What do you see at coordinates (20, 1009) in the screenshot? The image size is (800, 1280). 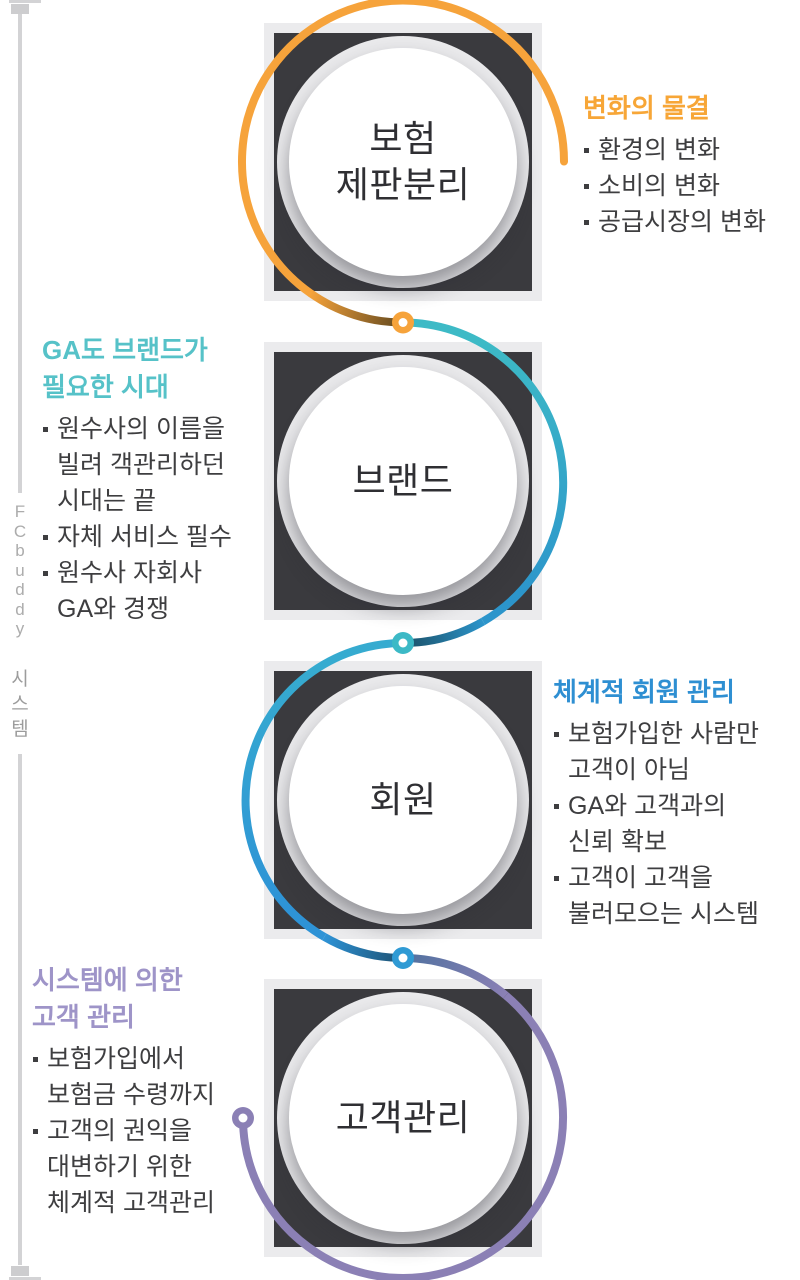 I see `rail-stem-lower` at bounding box center [20, 1009].